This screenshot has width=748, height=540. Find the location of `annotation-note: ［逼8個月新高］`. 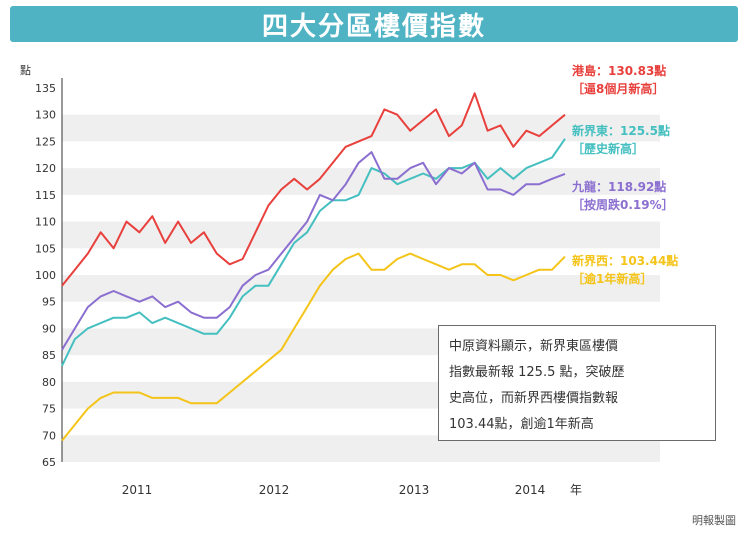

annotation-note: ［逼8個月新高］ is located at coordinates (618, 89).